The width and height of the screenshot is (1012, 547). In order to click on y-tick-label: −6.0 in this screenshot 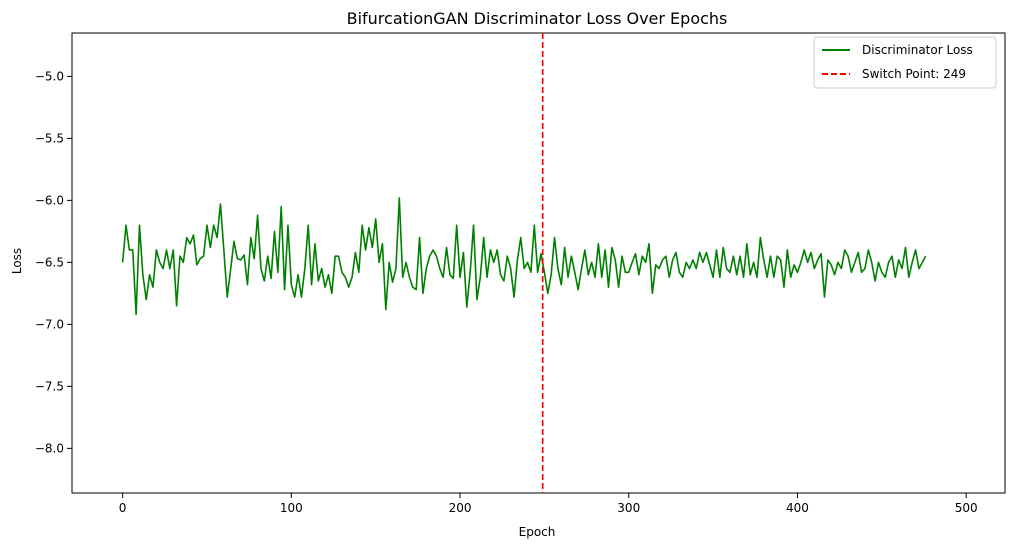, I will do `click(49, 200)`.